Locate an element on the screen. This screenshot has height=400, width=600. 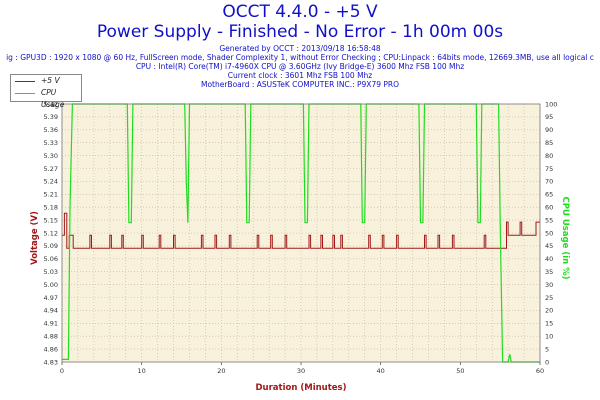
x-tick-label: 0 is located at coordinates (62, 371).